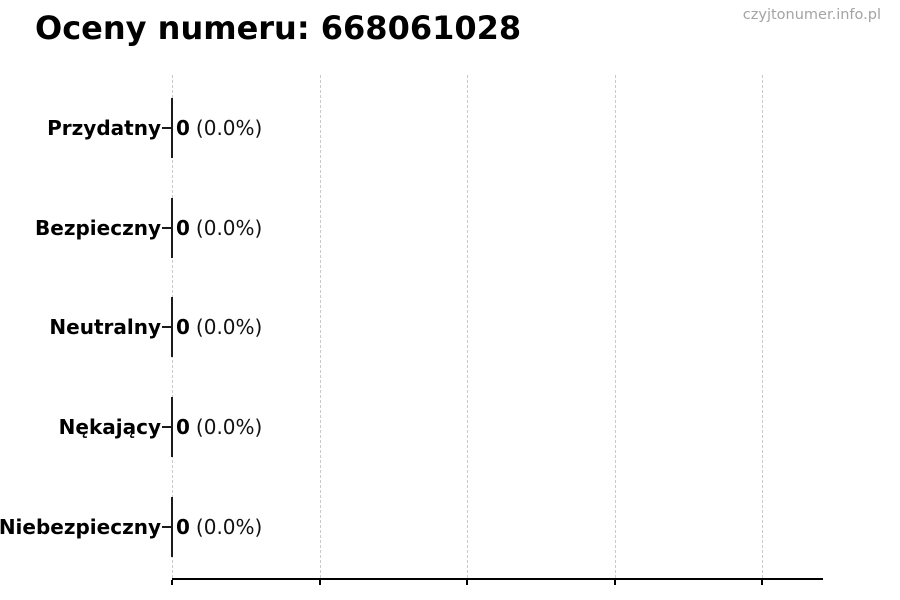 Image resolution: width=900 pixels, height=600 pixels. Describe the element at coordinates (80, 527) in the screenshot. I see `category-label: Niebezpieczny` at that location.